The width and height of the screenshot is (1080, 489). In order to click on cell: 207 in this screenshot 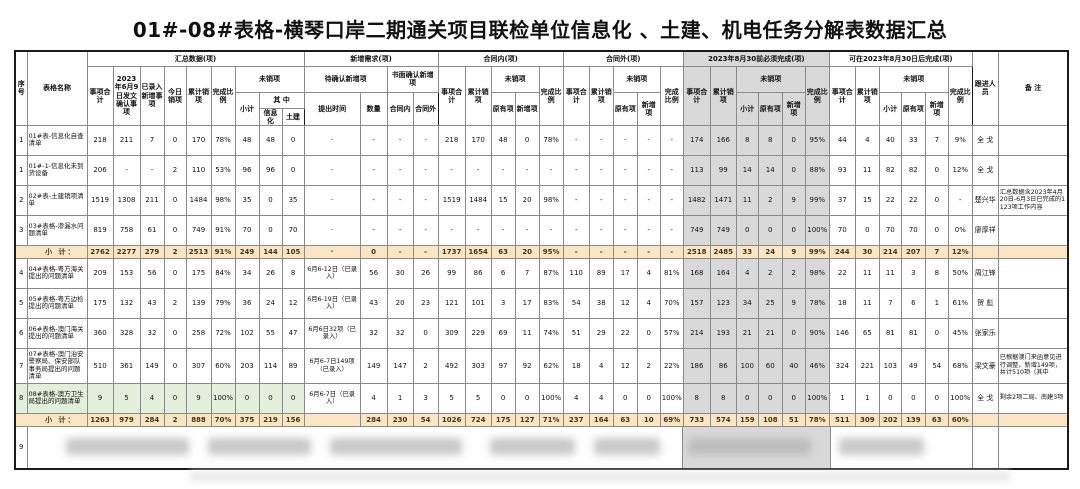, I will do `click(913, 251)`.